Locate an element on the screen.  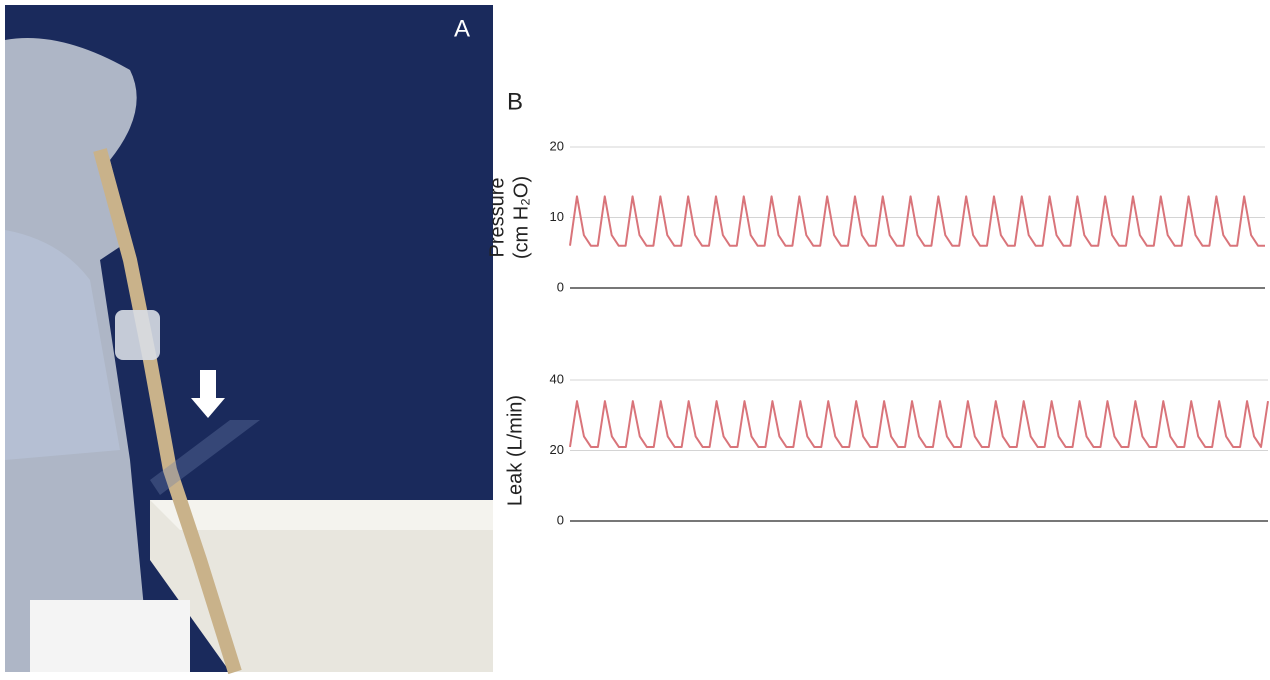
shelf is located at coordinates (321, 586).